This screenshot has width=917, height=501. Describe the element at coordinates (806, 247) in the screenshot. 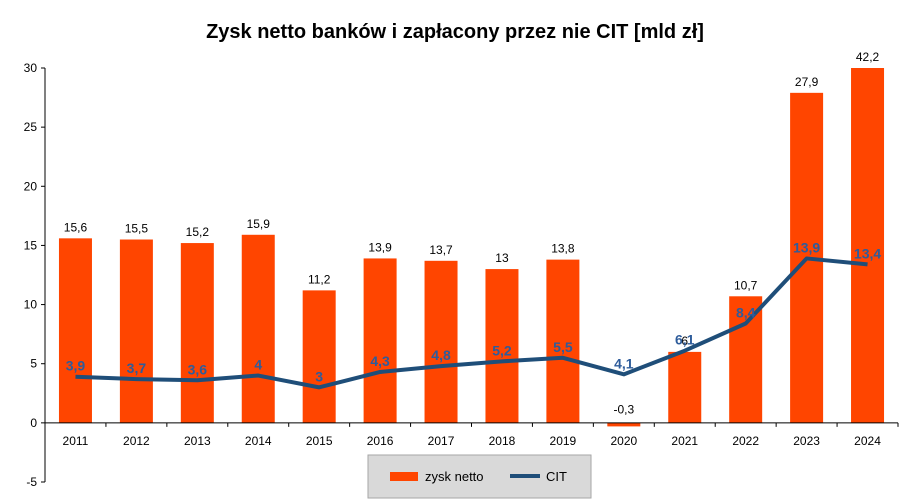

I see `line-data-label: 13,9` at that location.